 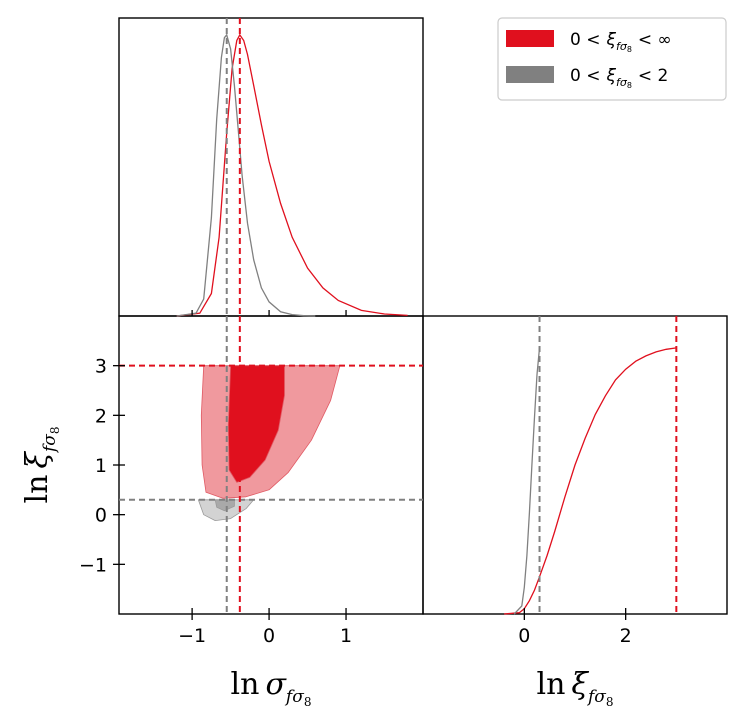 What do you see at coordinates (93, 565) in the screenshot?
I see `tick-label-joint-y-0: −1` at bounding box center [93, 565].